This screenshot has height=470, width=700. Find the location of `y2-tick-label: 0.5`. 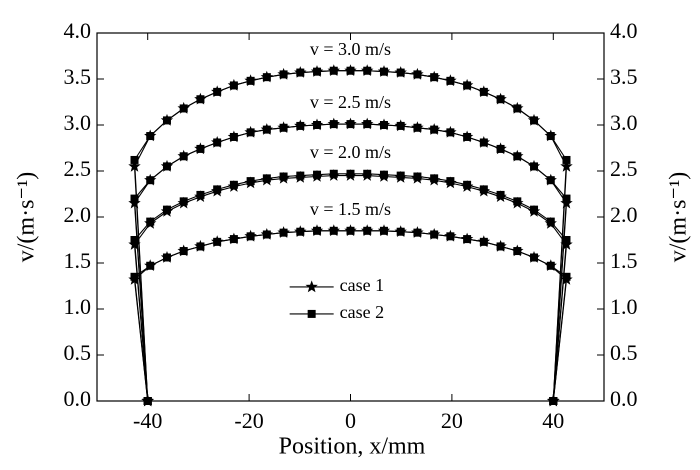

y2-tick-label: 0.5 is located at coordinates (624, 352).